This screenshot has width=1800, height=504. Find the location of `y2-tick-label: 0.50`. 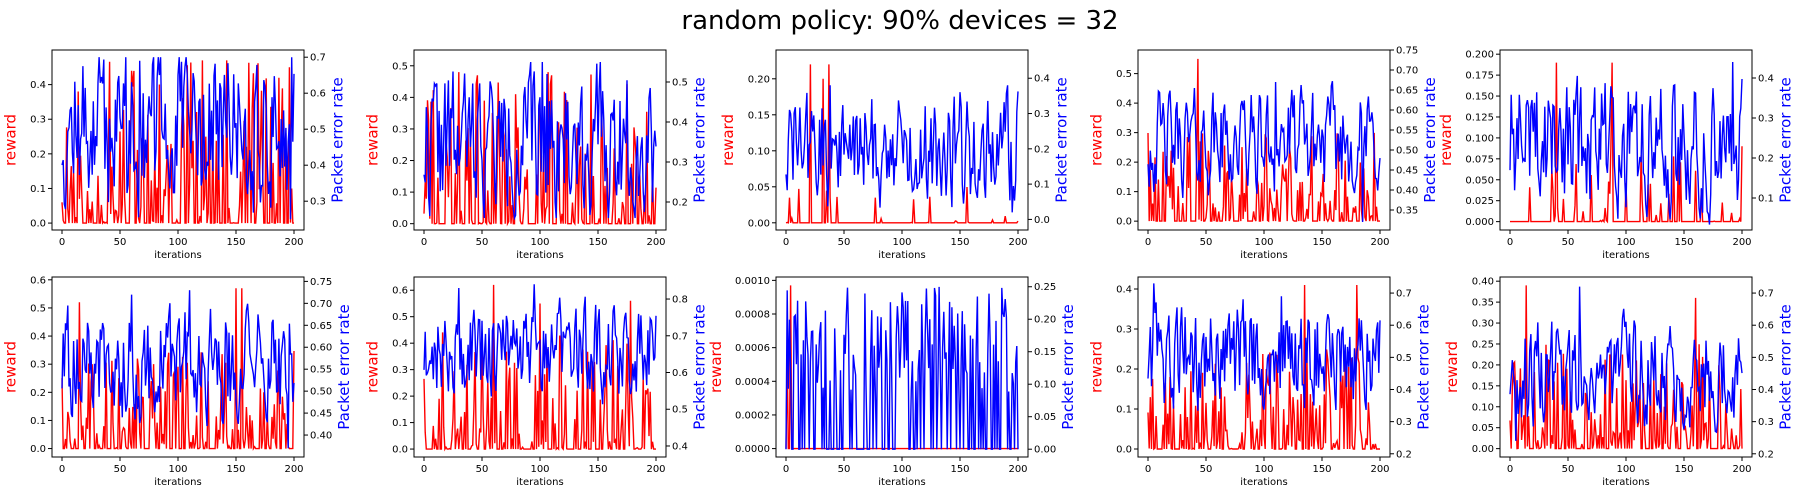

y2-tick-label: 0.50 is located at coordinates (321, 392).